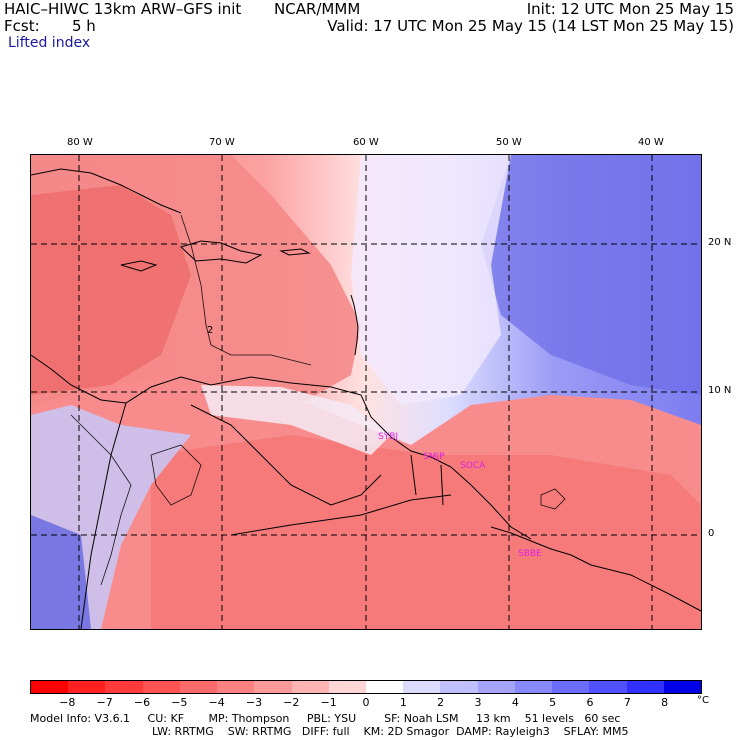 Image resolution: width=740 pixels, height=740 pixels. Describe the element at coordinates (49, 43) in the screenshot. I see `field-name: Lifted index` at that location.